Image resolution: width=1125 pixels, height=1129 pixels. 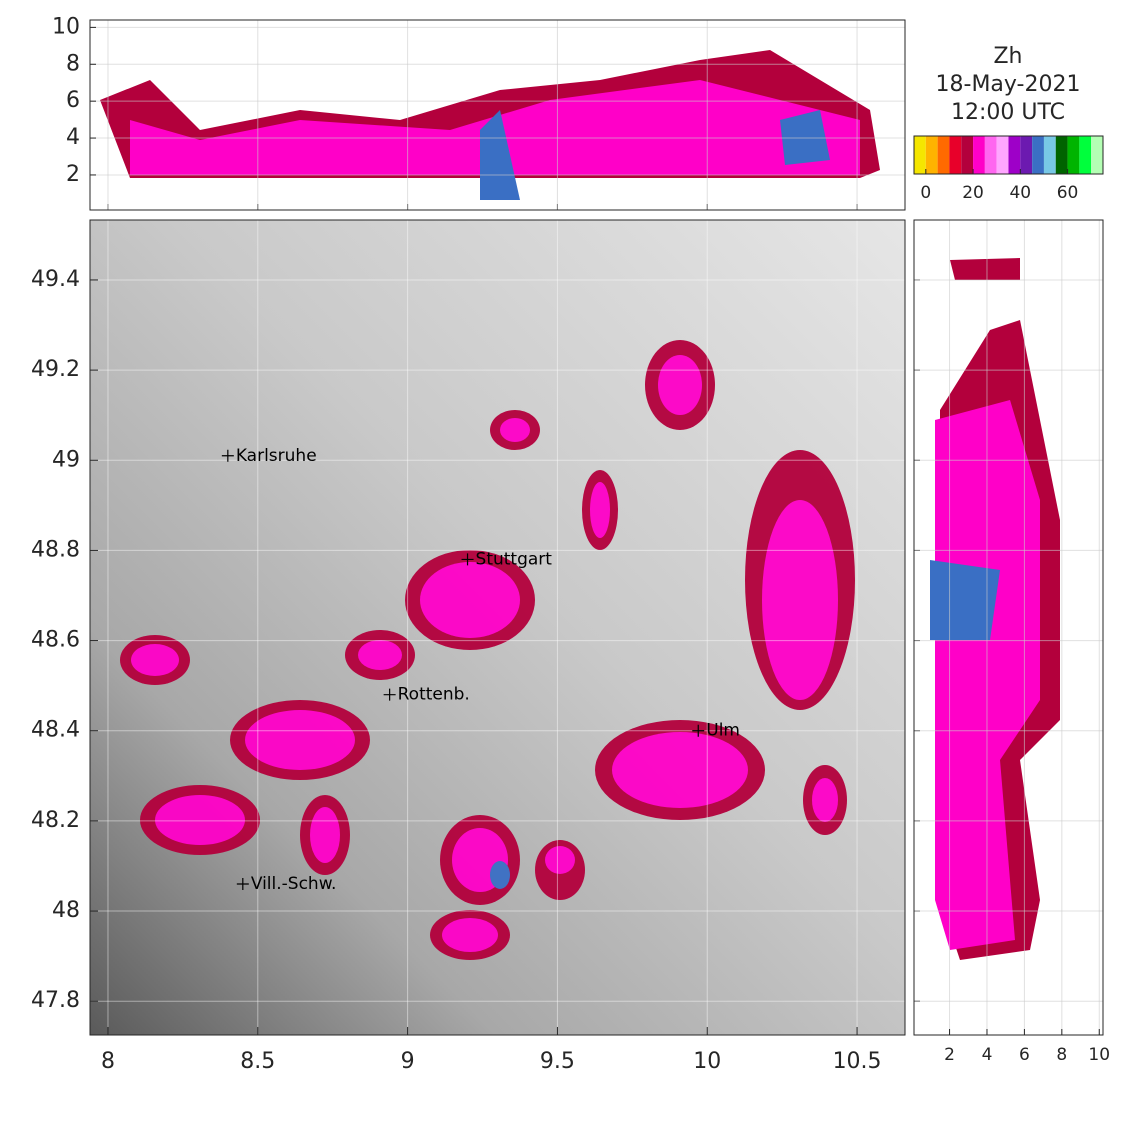 I want to click on colorbar-title: 18-May-2021, so click(x=1008, y=84).